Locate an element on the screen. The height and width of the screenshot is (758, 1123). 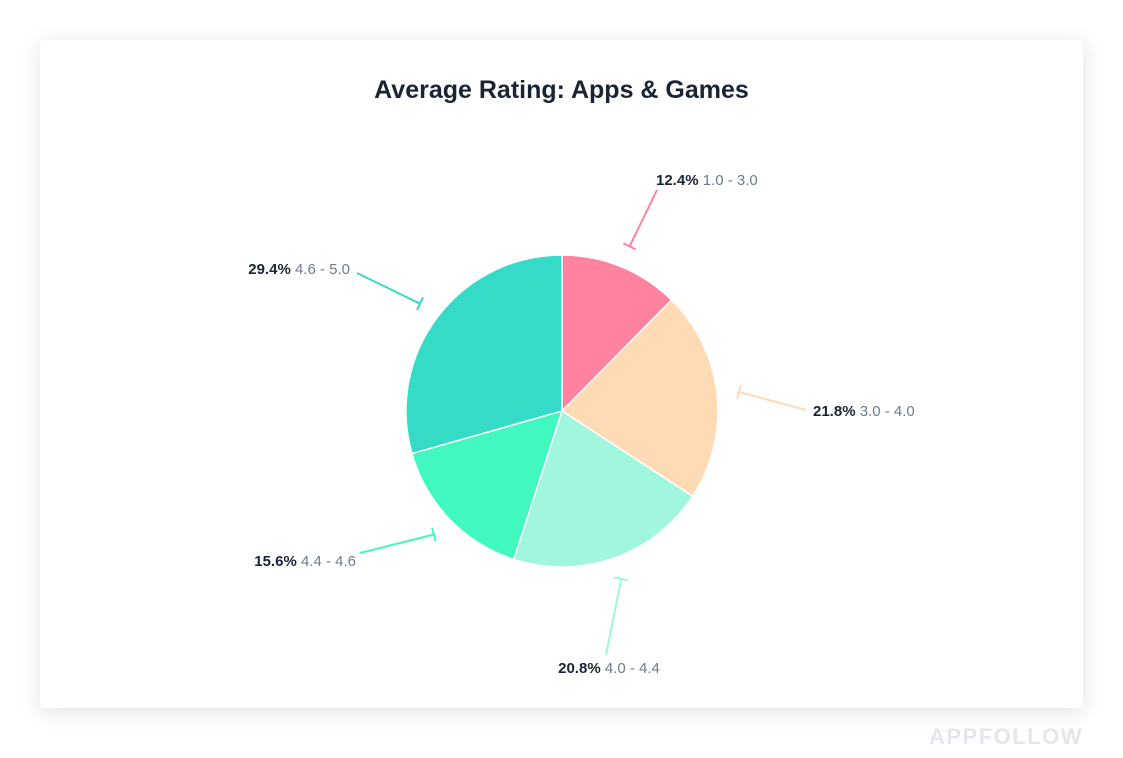
slice-label-5: 29.4% 4.6 - 5.0 is located at coordinates (299, 269).